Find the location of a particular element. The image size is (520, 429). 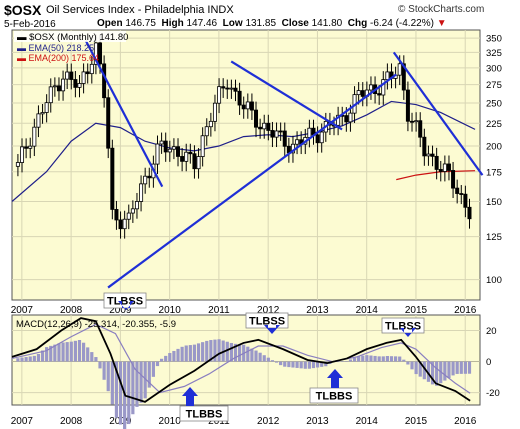

y-tick-label: 20 is located at coordinates (491, 331).